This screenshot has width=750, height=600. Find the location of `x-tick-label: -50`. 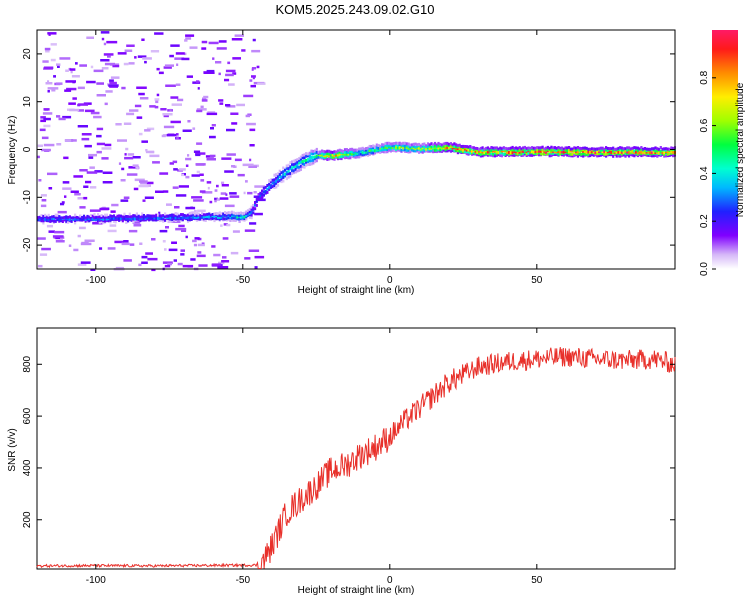

x-tick-label: -50 is located at coordinates (243, 580).